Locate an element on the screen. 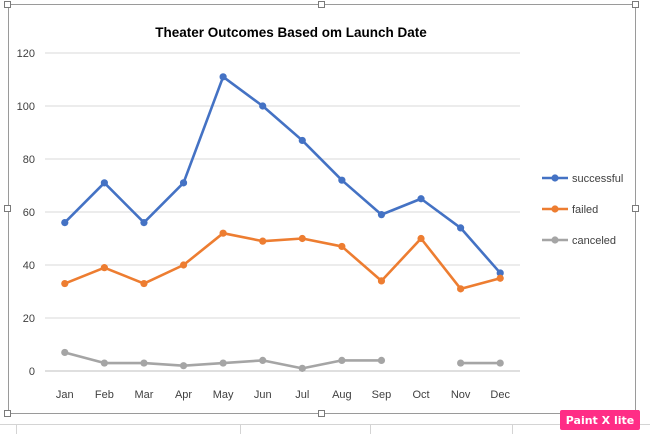 This screenshot has width=650, height=441. legend-label: canceled is located at coordinates (594, 241).